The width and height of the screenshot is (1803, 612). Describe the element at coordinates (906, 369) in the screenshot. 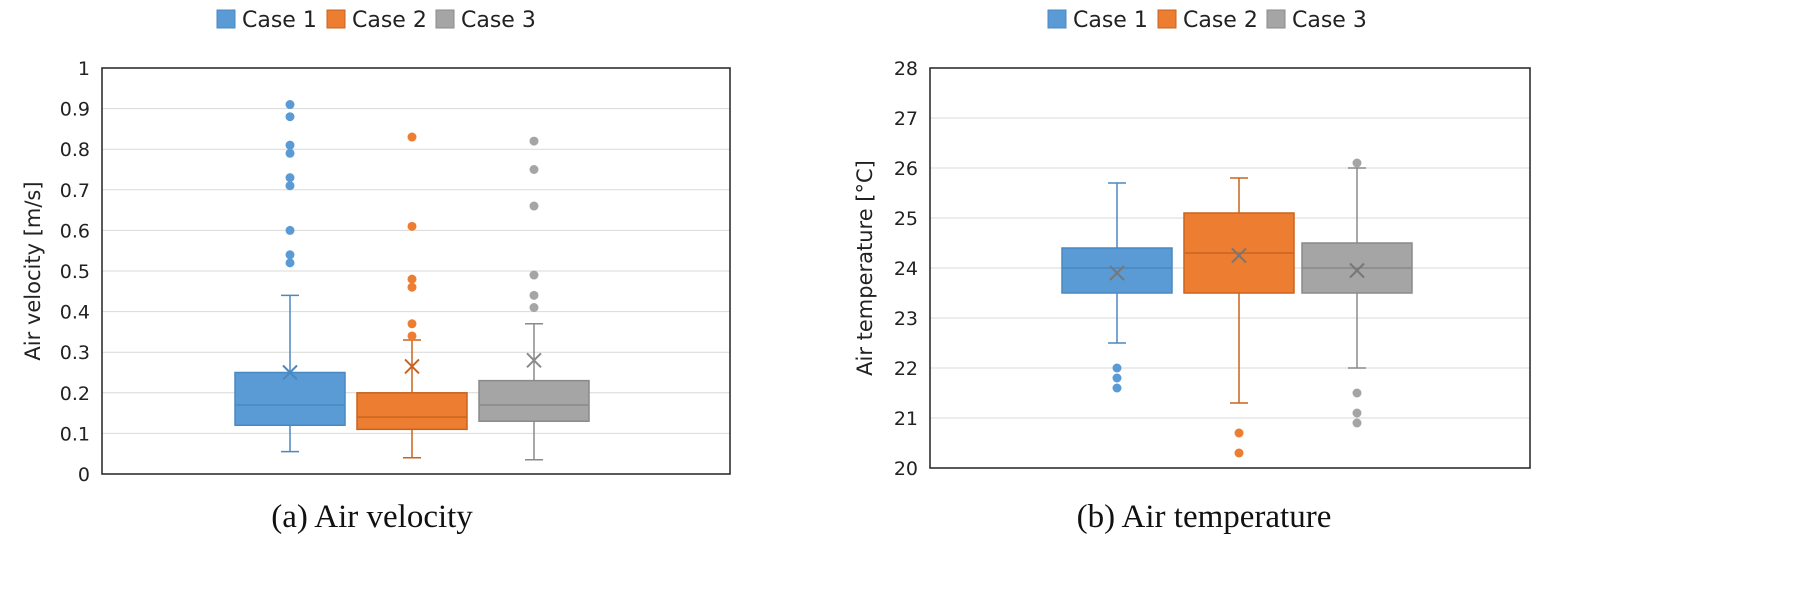

I see `y-tick-label: 22` at that location.